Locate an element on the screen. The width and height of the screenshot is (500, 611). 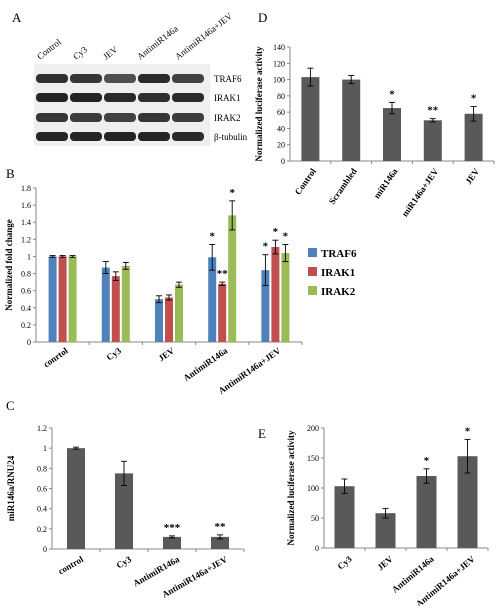
blot-band-label: IRAK2 is located at coordinates (227, 118).